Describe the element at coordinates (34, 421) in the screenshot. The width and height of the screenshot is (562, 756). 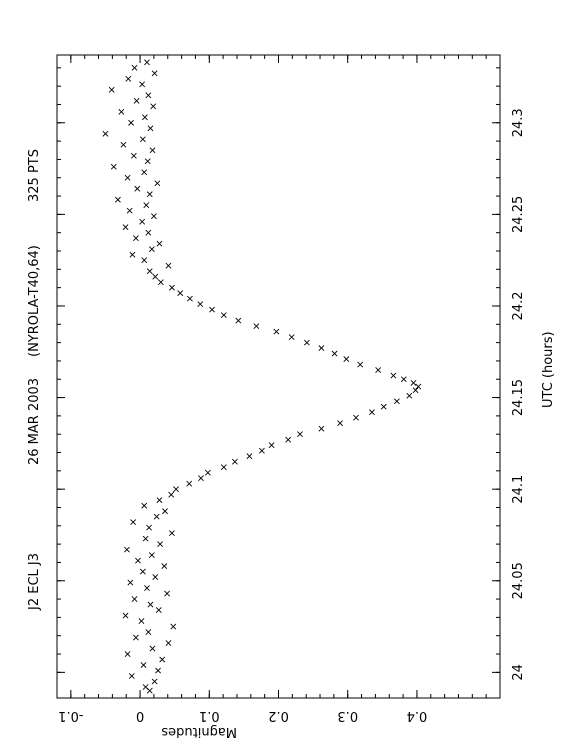
I see `header-date: 26 MAR 2003` at that location.